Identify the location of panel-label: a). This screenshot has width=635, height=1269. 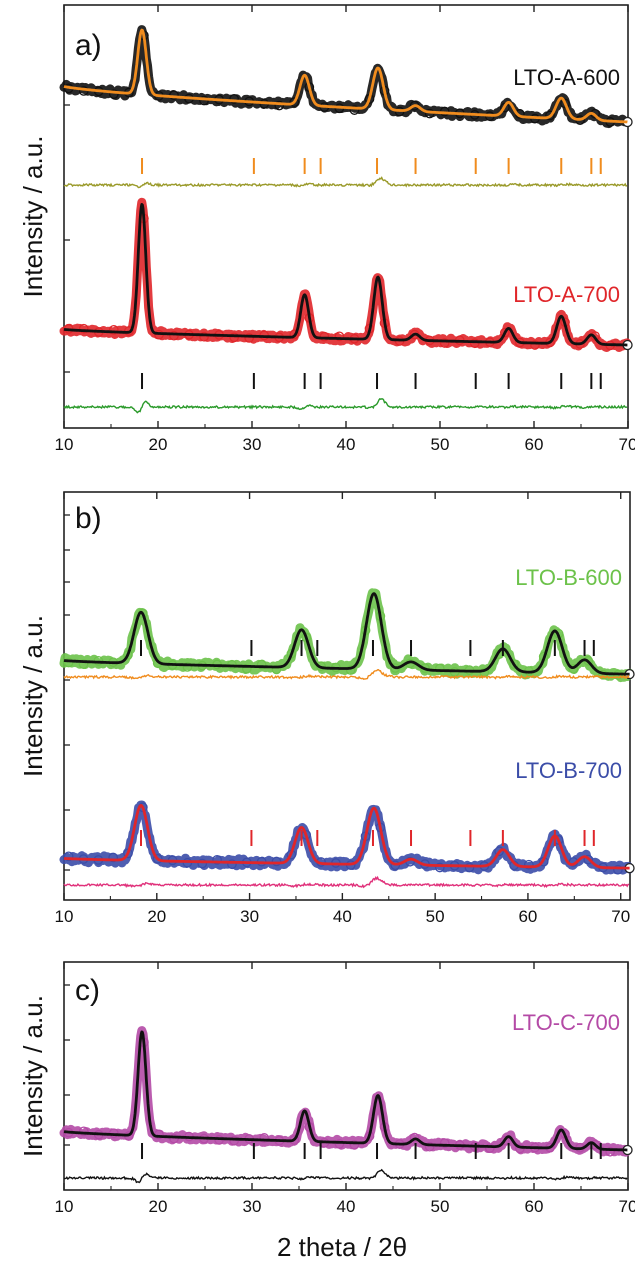
(88, 45).